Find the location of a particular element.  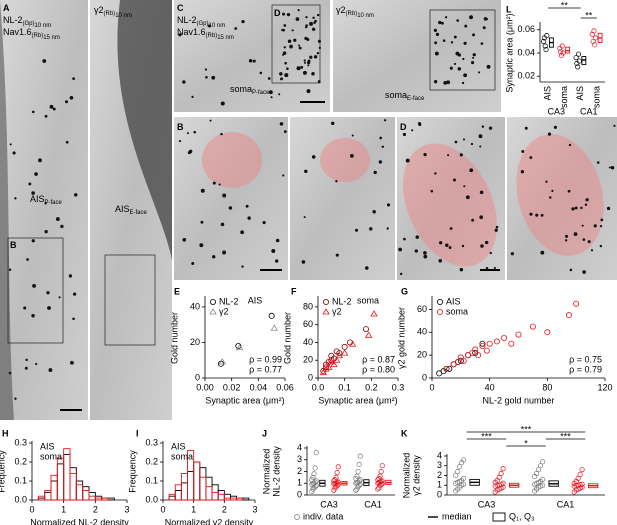

x-tick-label: 3 is located at coordinates (126, 509).